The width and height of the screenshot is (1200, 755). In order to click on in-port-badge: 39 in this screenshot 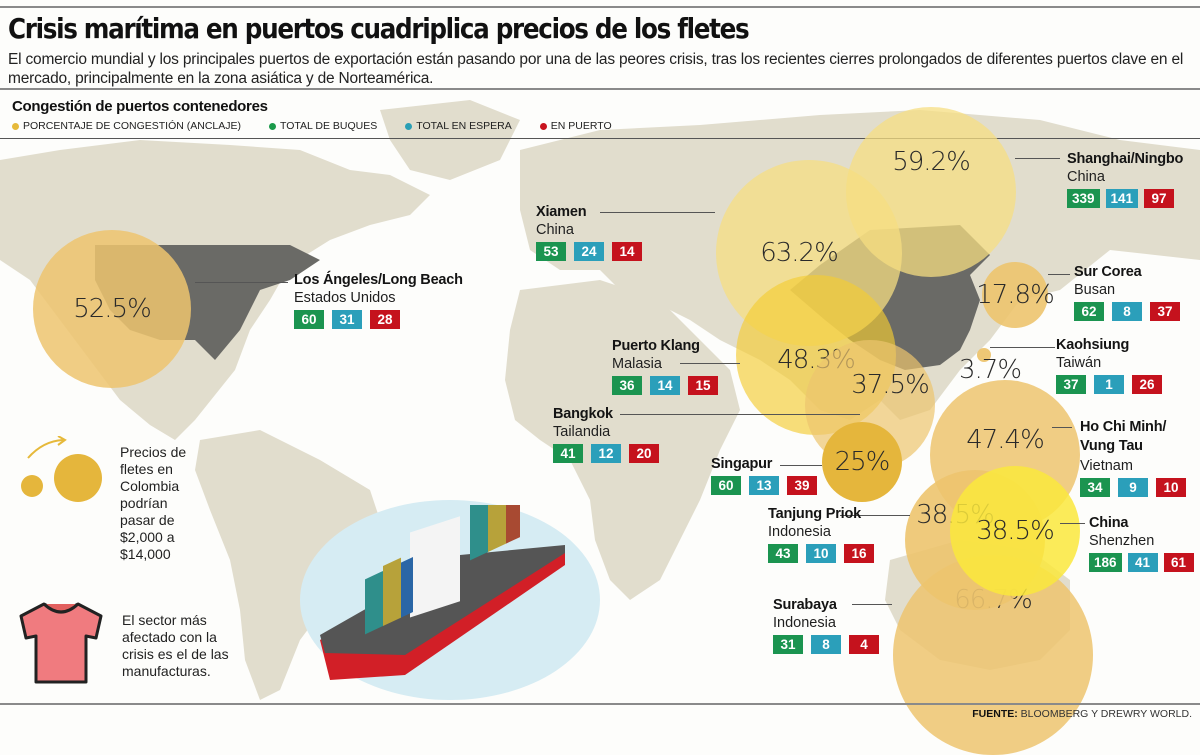, I will do `click(802, 485)`.